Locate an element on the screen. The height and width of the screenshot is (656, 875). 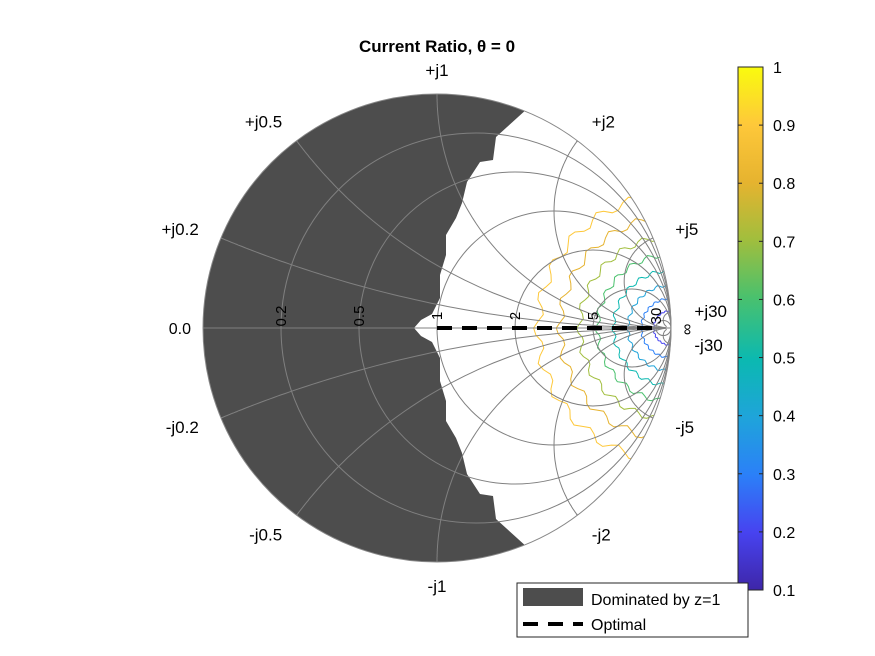
legend-label-optimal: Optimal is located at coordinates (618, 625).